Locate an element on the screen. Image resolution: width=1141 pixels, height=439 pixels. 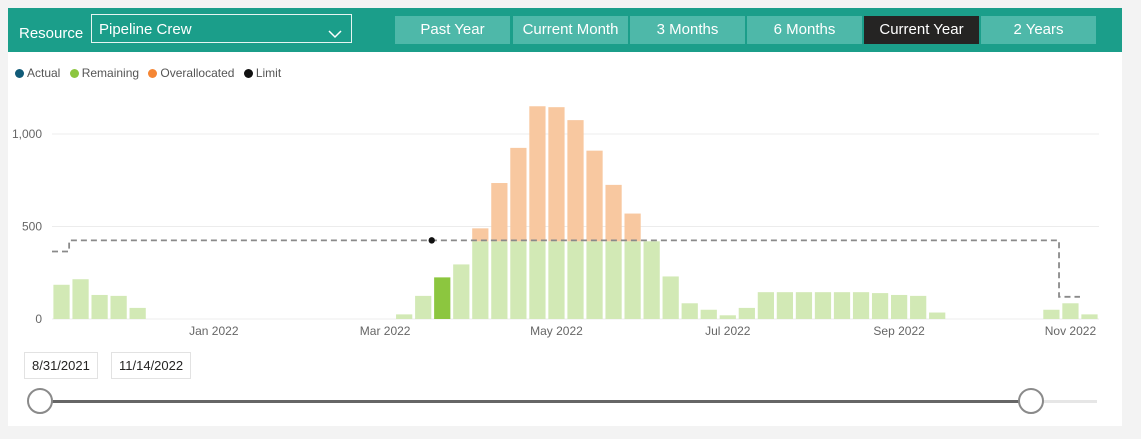
slider-end-handle is located at coordinates (1031, 401).